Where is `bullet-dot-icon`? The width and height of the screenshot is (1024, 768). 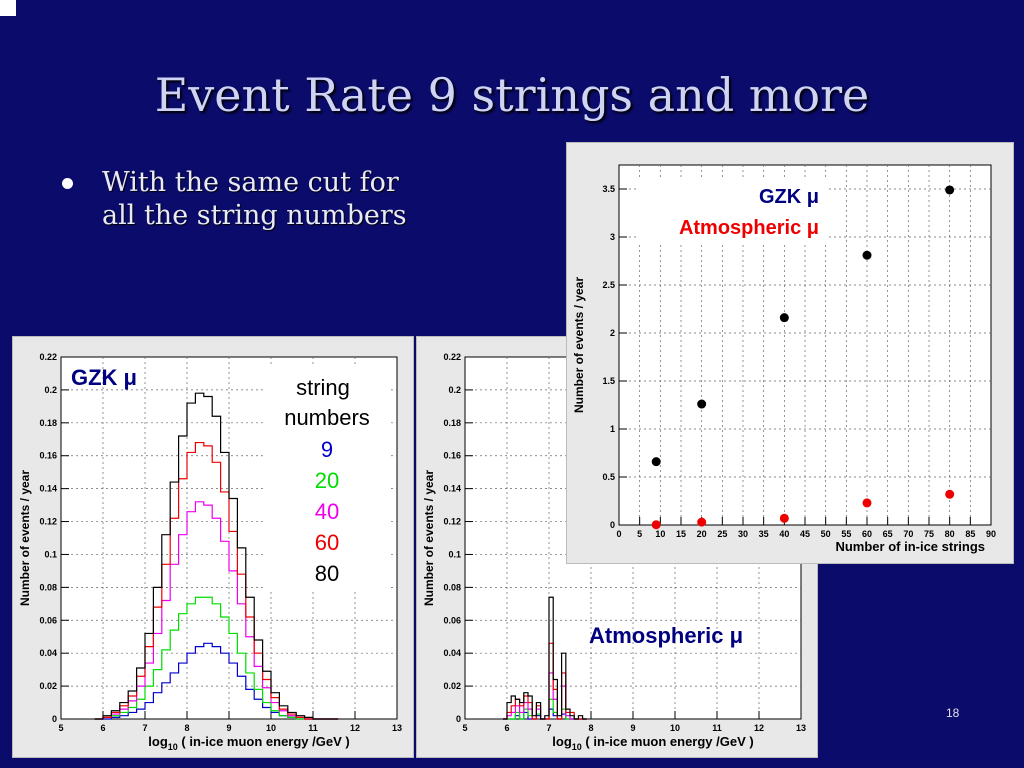
bullet-dot-icon is located at coordinates (67, 183).